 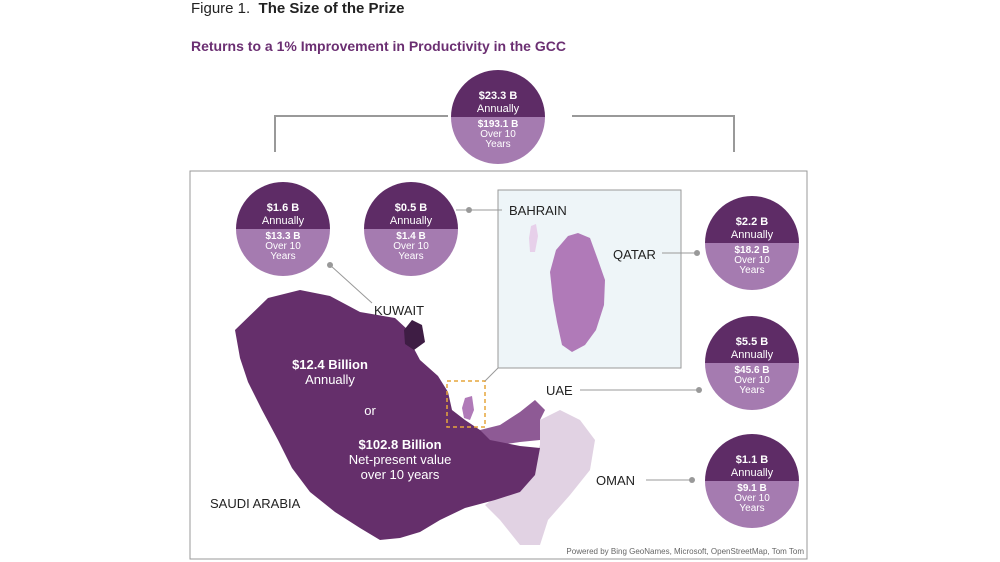 I want to click on bahrain-ten-label1: Over 10, so click(x=411, y=246).